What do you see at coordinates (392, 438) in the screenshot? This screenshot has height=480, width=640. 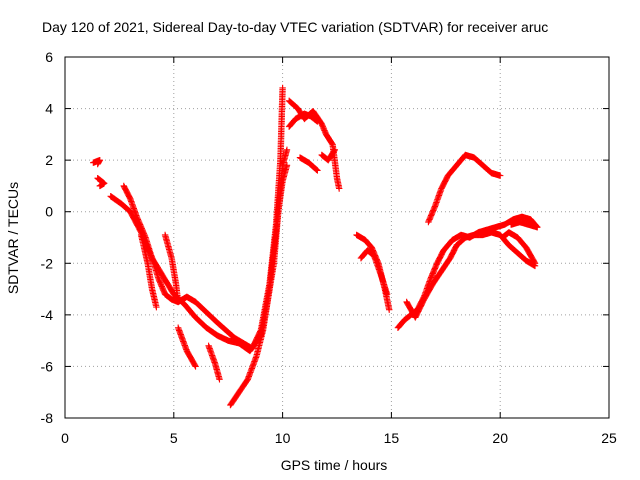 I see `x-tick-label: 15` at bounding box center [392, 438].